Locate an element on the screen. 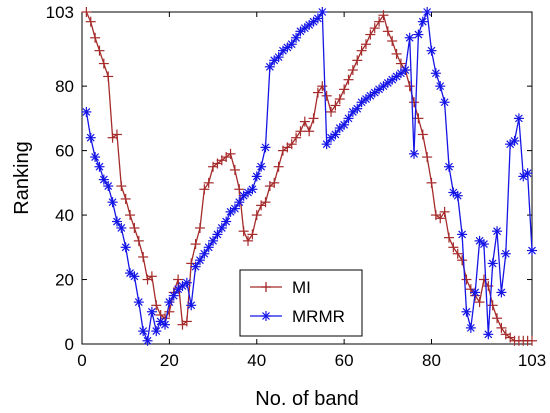 The height and width of the screenshot is (413, 550). y-axis-label: Ranking is located at coordinates (22, 177).